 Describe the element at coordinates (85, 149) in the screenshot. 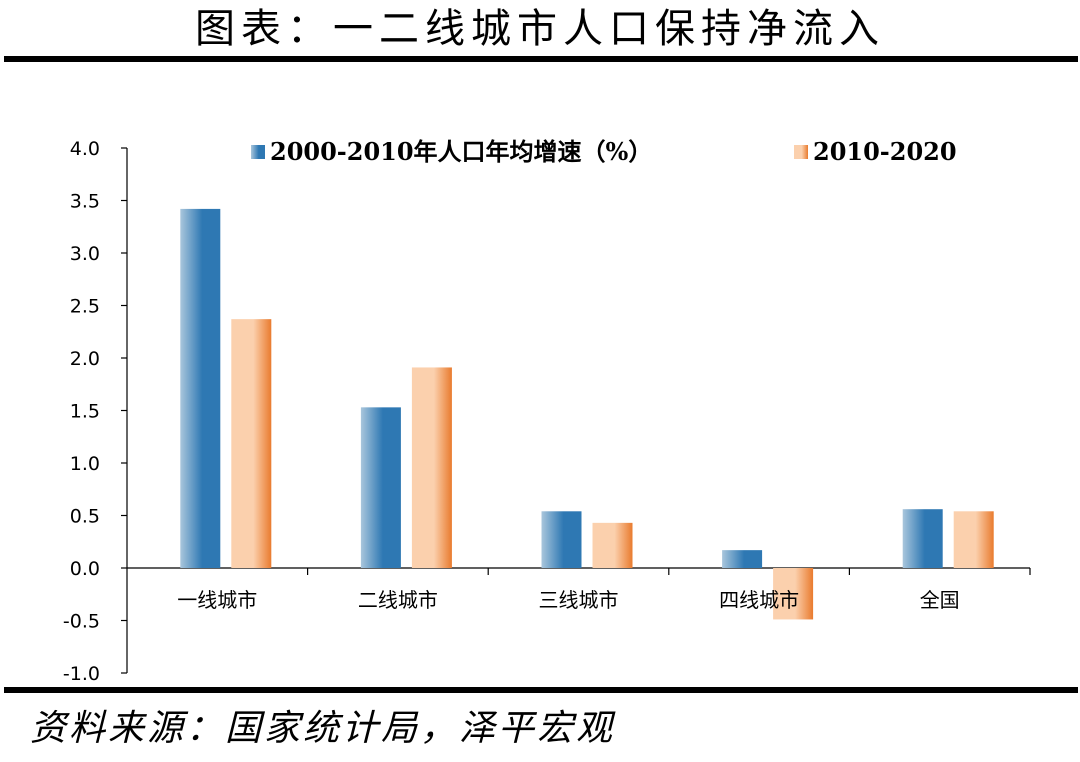

I see `y-tick-label: 4.0` at that location.